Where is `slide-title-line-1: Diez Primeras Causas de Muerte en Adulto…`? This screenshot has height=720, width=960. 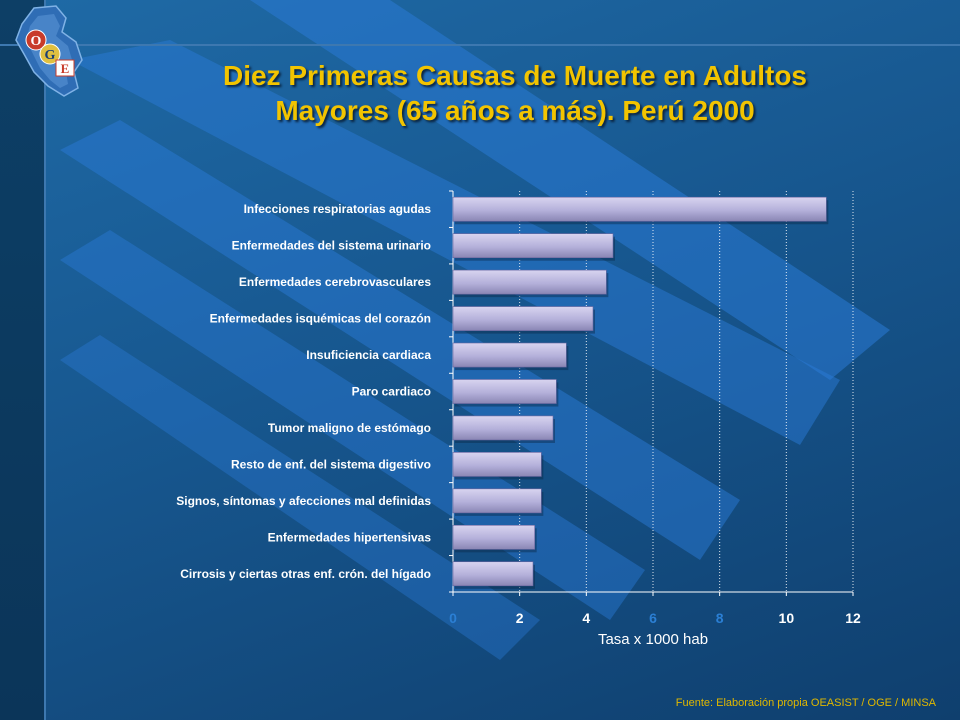 slide-title-line-1: Diez Primeras Causas de Muerte en Adulto… is located at coordinates (515, 75).